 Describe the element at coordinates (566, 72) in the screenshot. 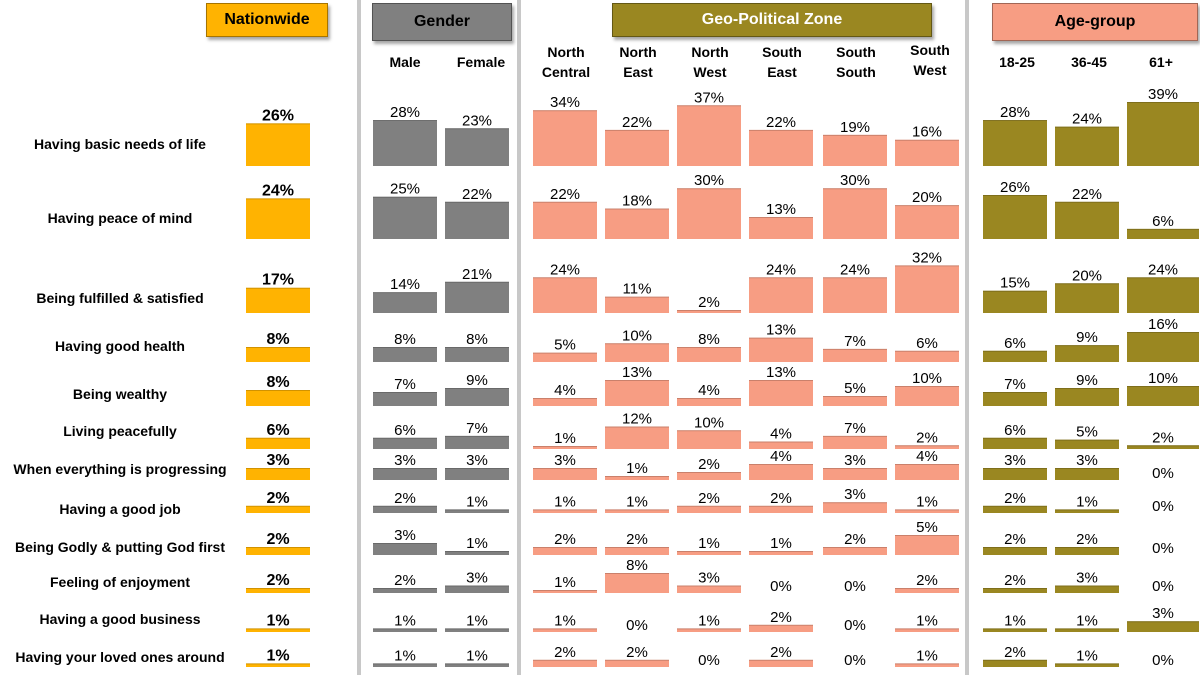

I see `column-header-line: Central` at that location.